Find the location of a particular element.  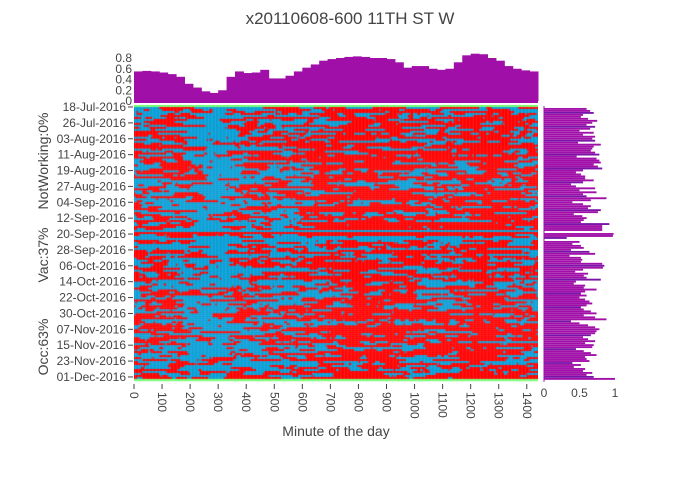

y-tick-label: 20-Sep-2016 is located at coordinates (92, 234).